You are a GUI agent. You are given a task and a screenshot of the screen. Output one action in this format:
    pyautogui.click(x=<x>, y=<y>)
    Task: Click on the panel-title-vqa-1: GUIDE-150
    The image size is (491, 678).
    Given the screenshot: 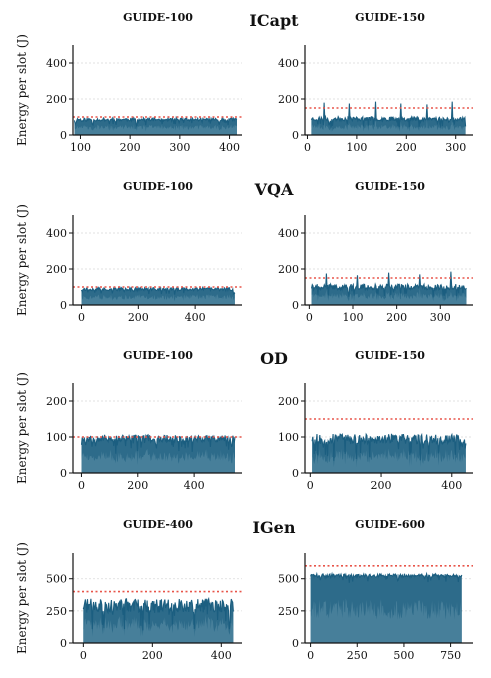 What is the action you would take?
    pyautogui.click(x=390, y=186)
    